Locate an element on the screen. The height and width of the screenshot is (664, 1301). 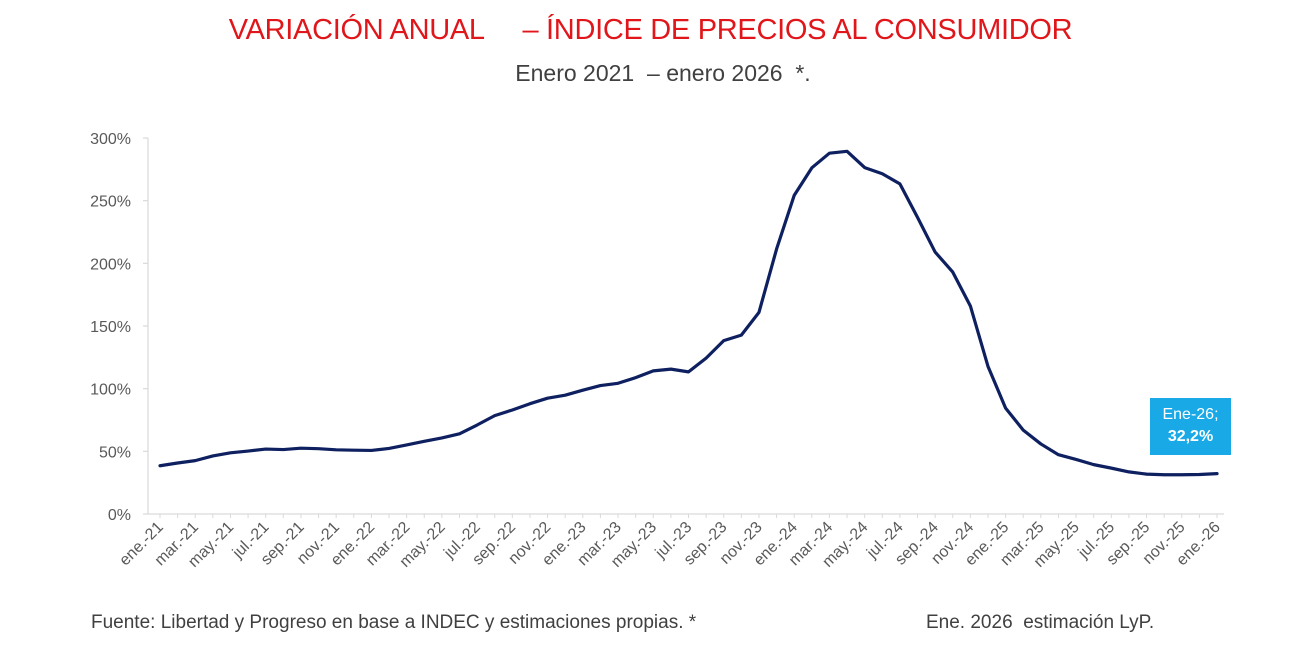
y-tick-label: 150% is located at coordinates (110, 327).